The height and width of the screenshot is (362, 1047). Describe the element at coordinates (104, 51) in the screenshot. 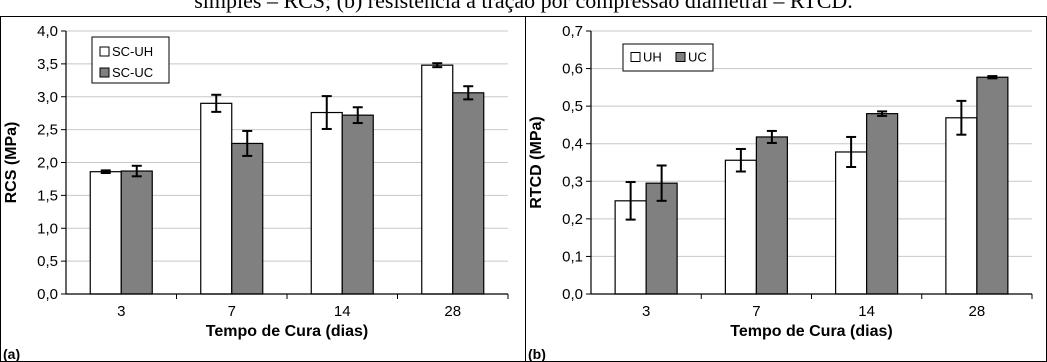

I see `legend-swatch-sc-uh` at that location.